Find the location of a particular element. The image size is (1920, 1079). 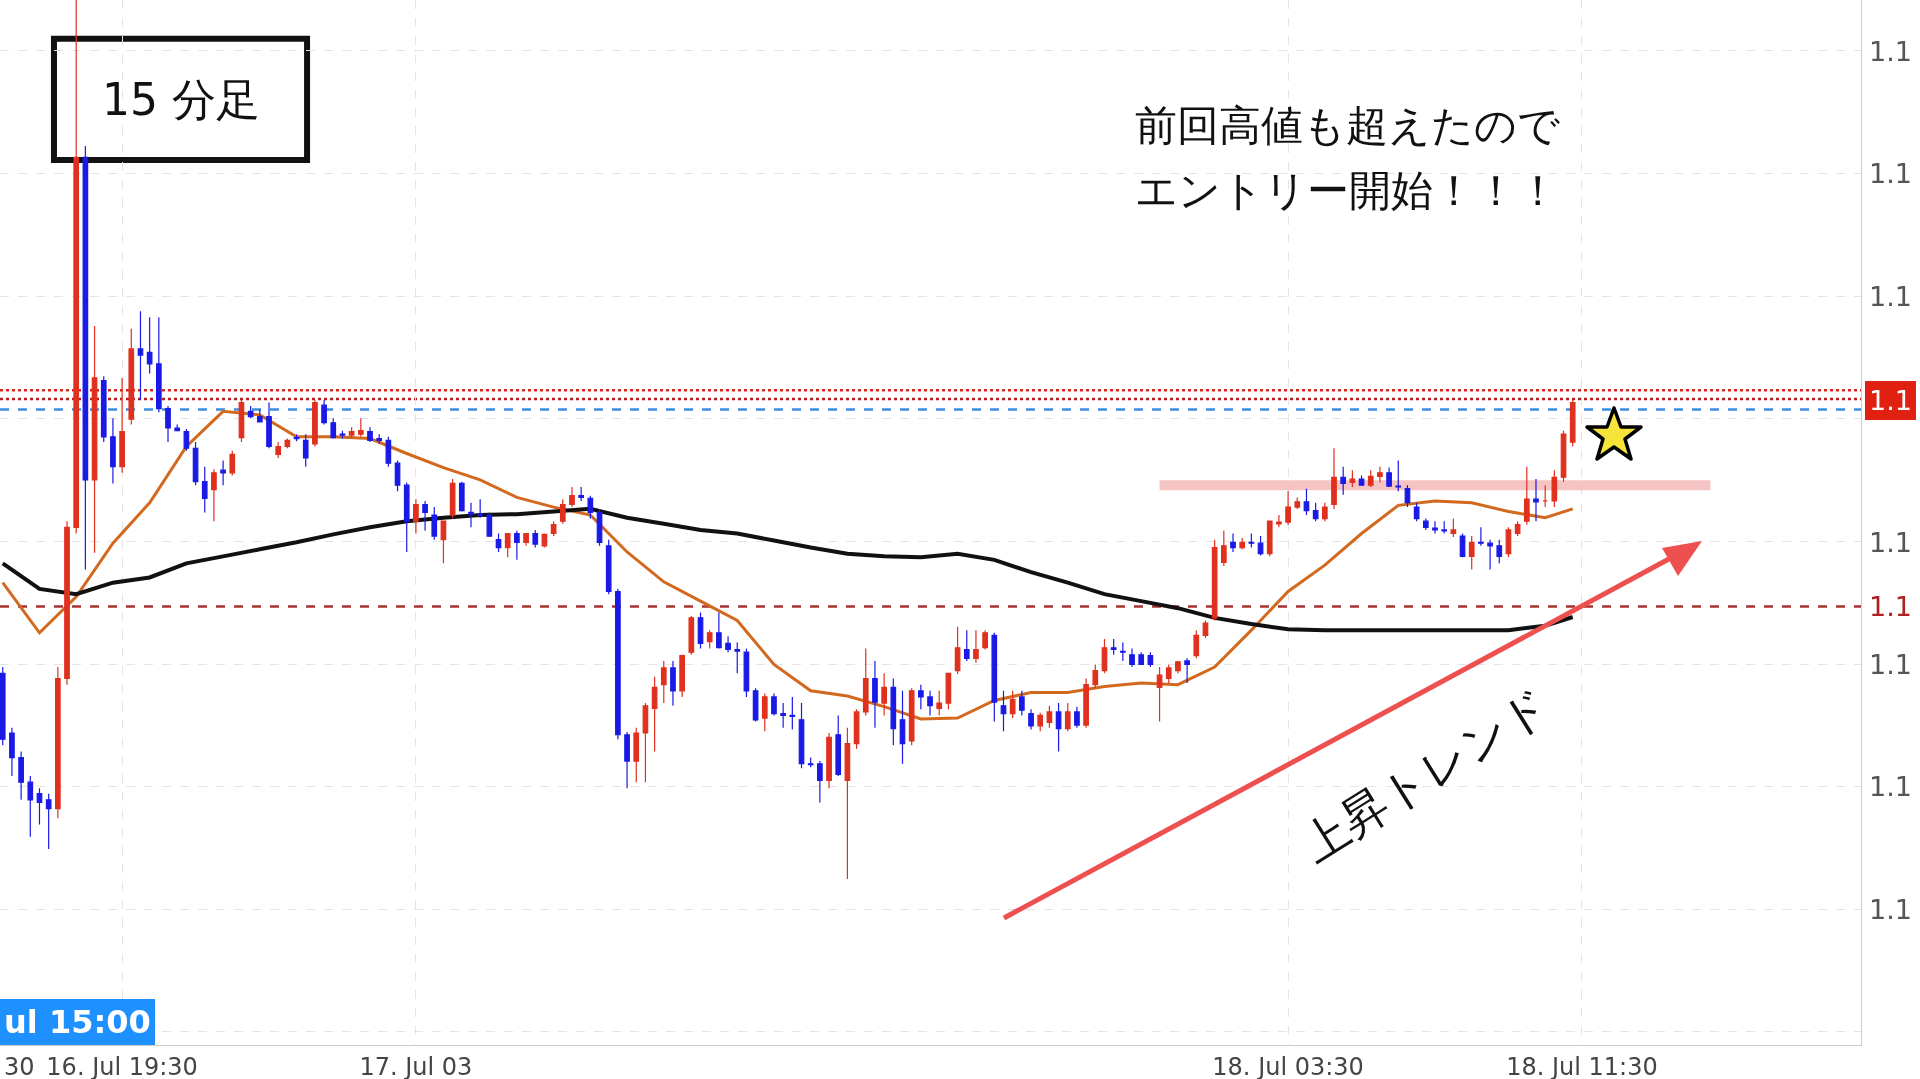

text: 30 is located at coordinates (19, 1066).